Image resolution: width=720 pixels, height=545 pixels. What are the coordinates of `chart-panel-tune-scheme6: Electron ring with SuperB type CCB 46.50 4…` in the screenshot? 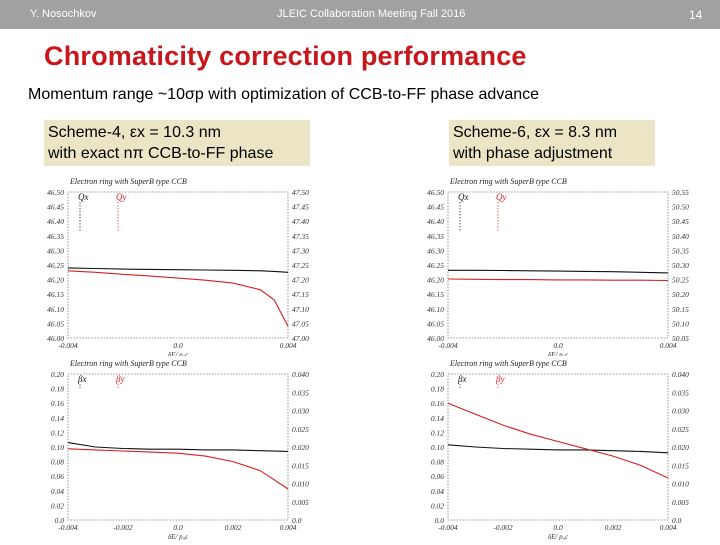 It's located at (550, 264).